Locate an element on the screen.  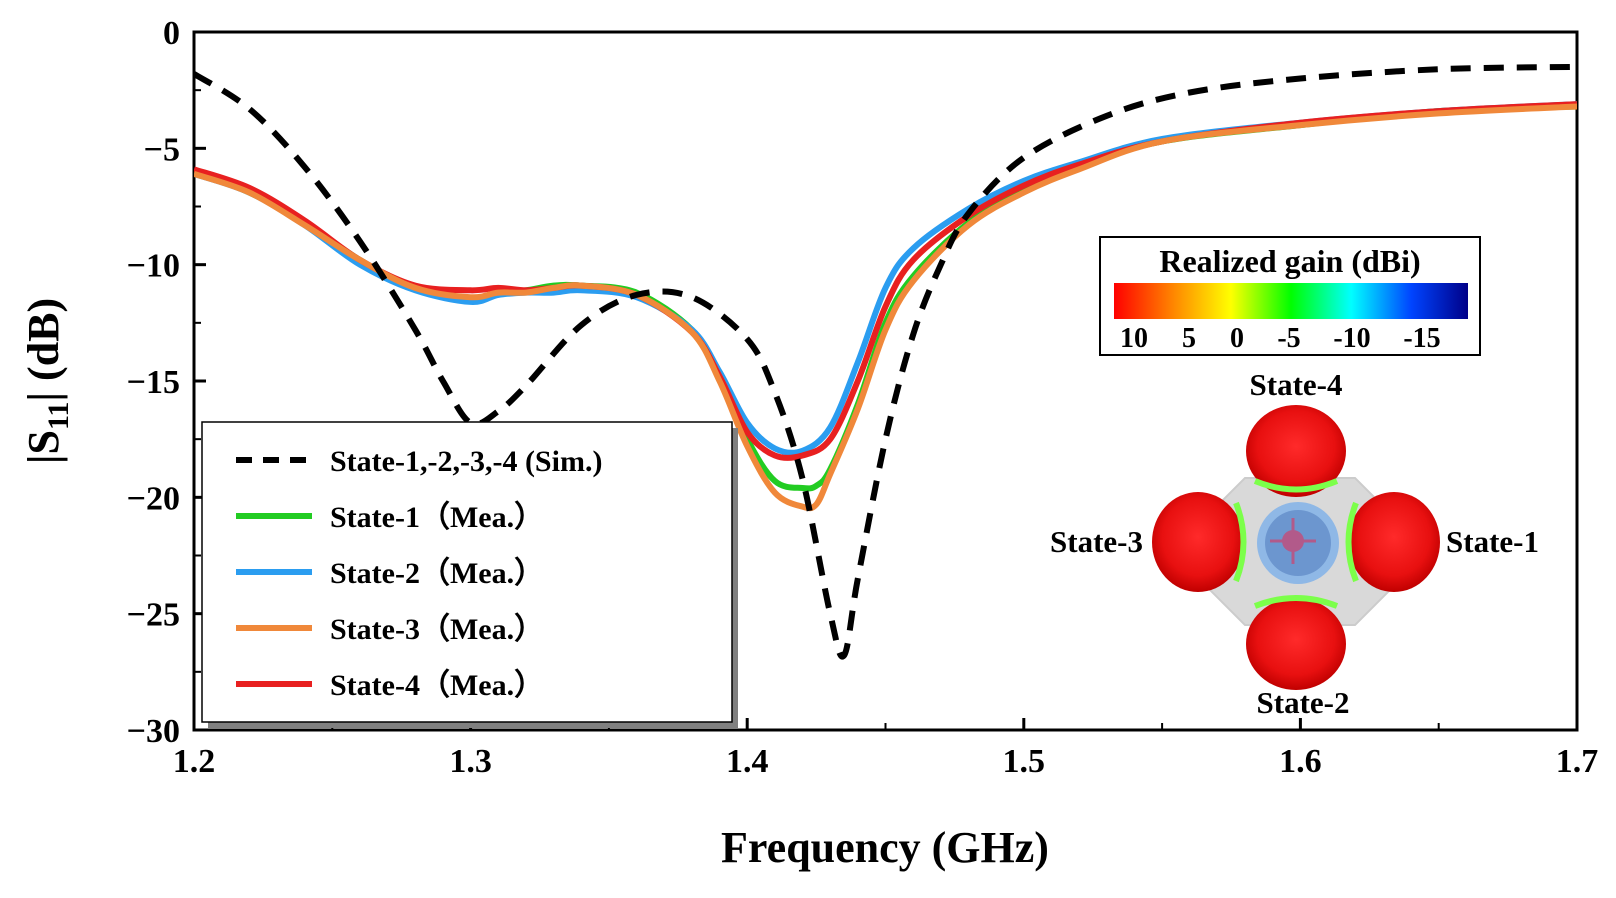
colorbar-title: Realized gain (dBi) is located at coordinates (1289, 261).